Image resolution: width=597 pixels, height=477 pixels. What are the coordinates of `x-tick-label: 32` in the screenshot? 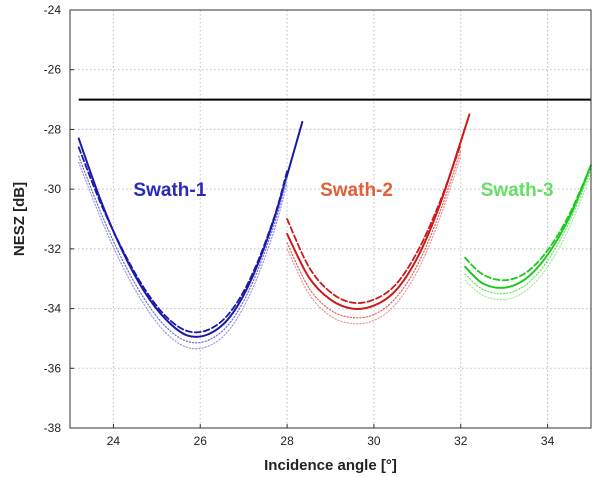 It's located at (461, 441).